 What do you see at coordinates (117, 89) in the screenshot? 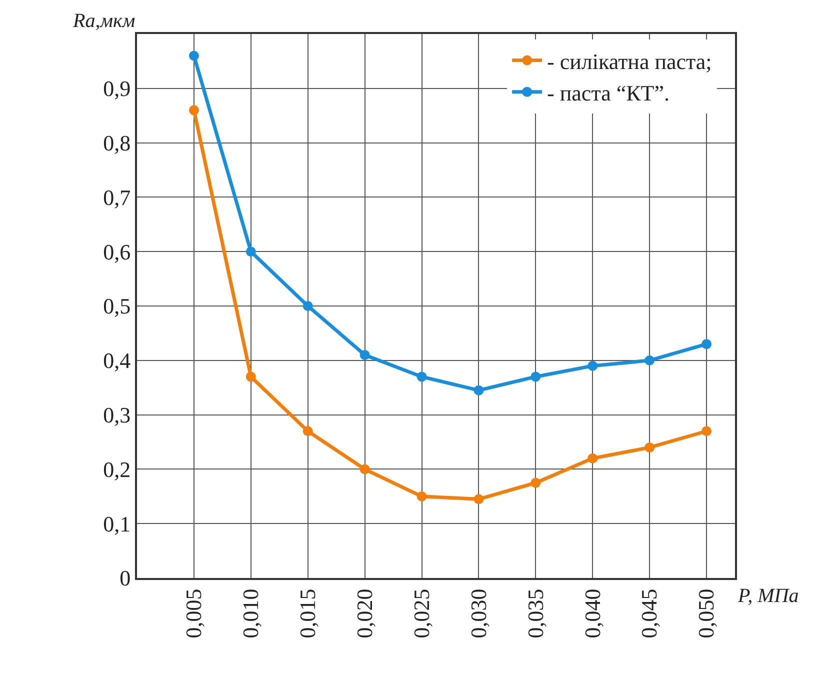
I see `y-tick-label: 0,9` at bounding box center [117, 89].